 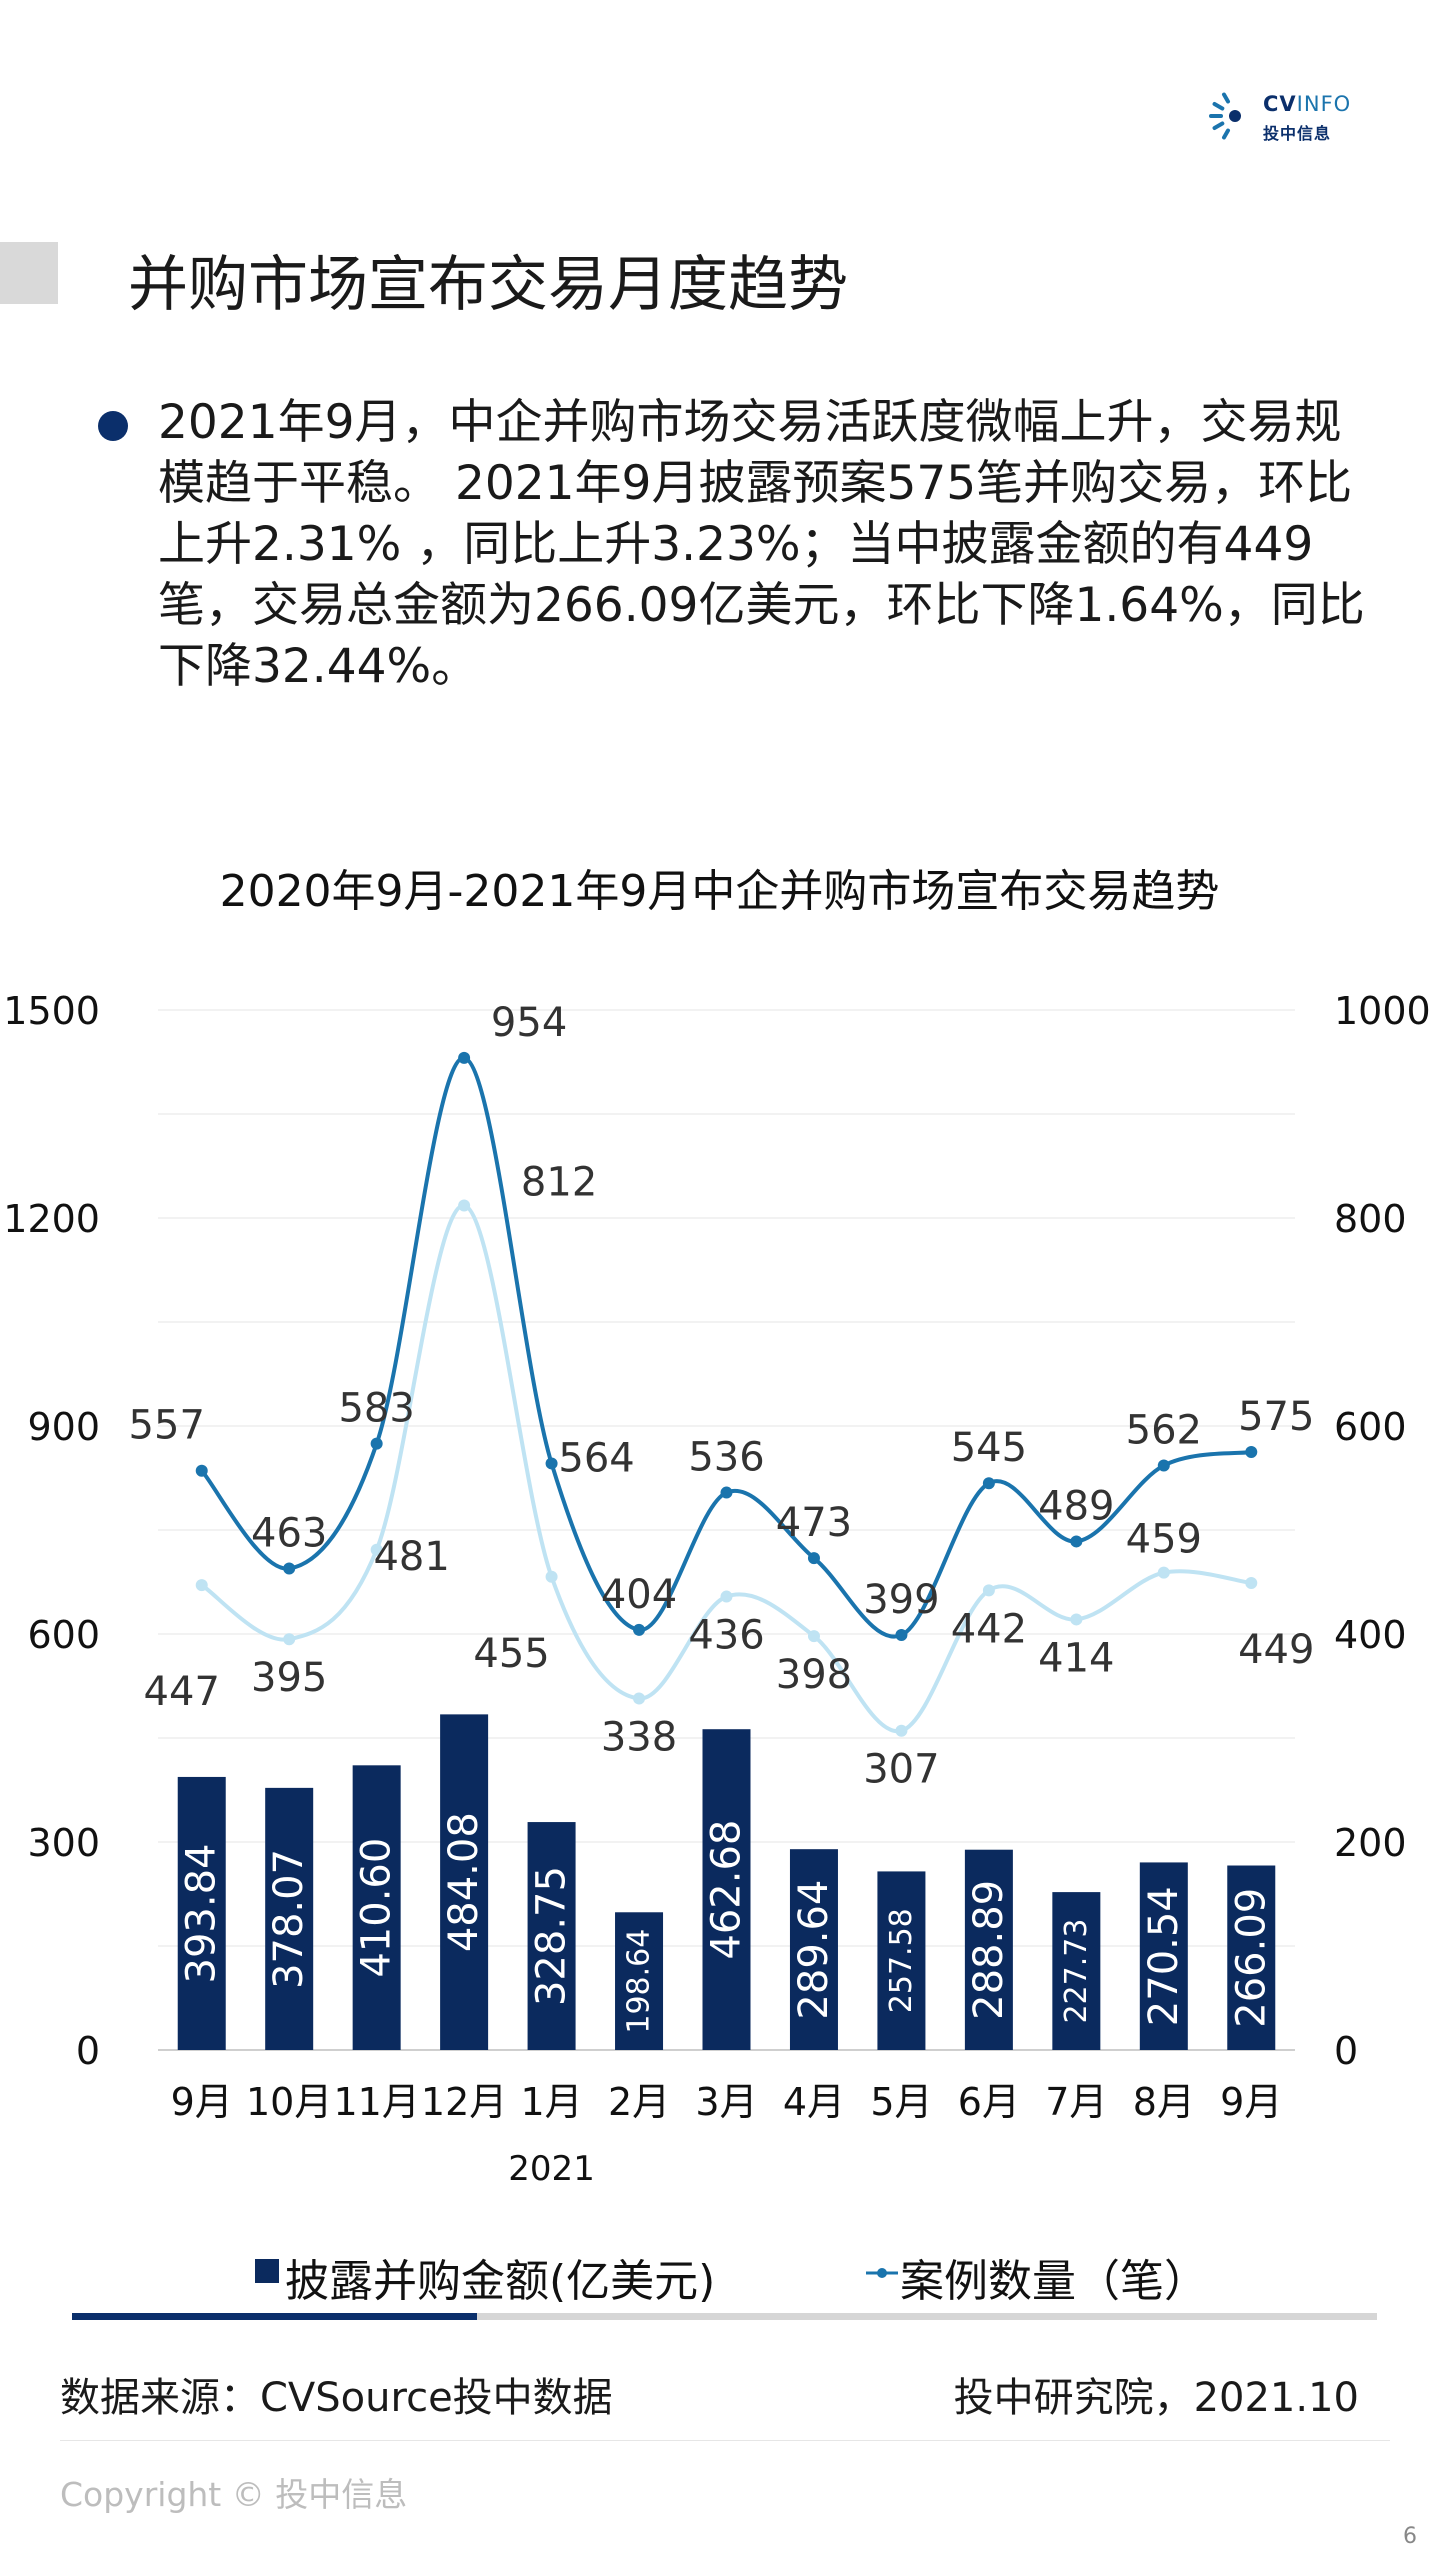 What do you see at coordinates (29, 273) in the screenshot?
I see `title-accent-bar` at bounding box center [29, 273].